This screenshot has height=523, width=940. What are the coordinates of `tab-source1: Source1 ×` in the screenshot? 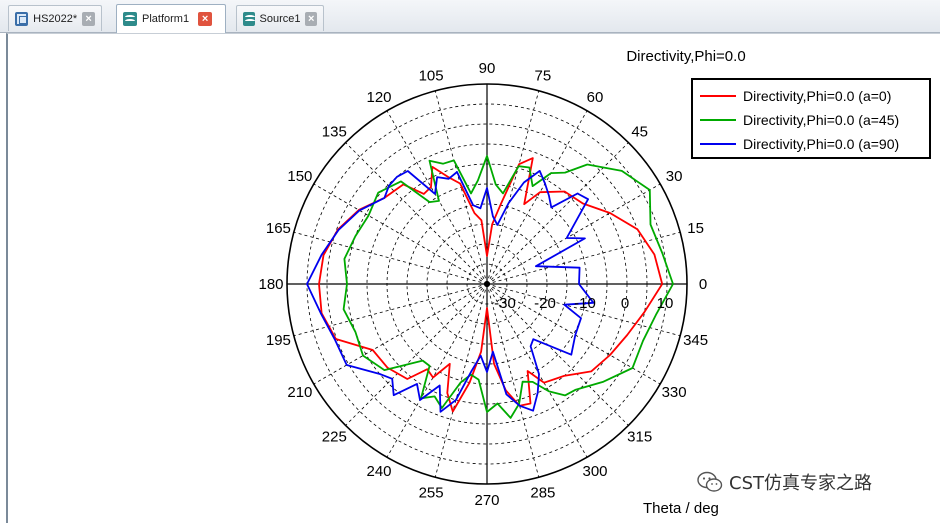 It's located at (280, 18).